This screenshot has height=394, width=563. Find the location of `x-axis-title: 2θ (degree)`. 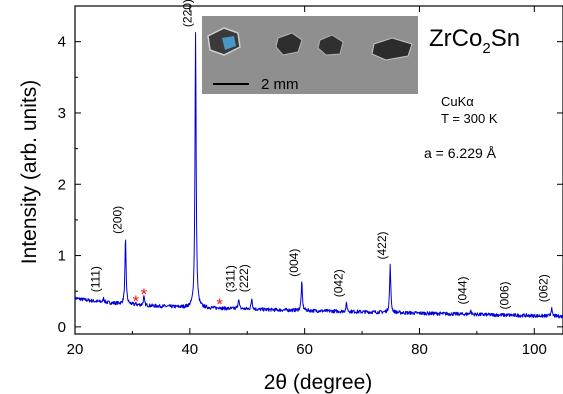

x-axis-title: 2θ (degree) is located at coordinates (318, 382).